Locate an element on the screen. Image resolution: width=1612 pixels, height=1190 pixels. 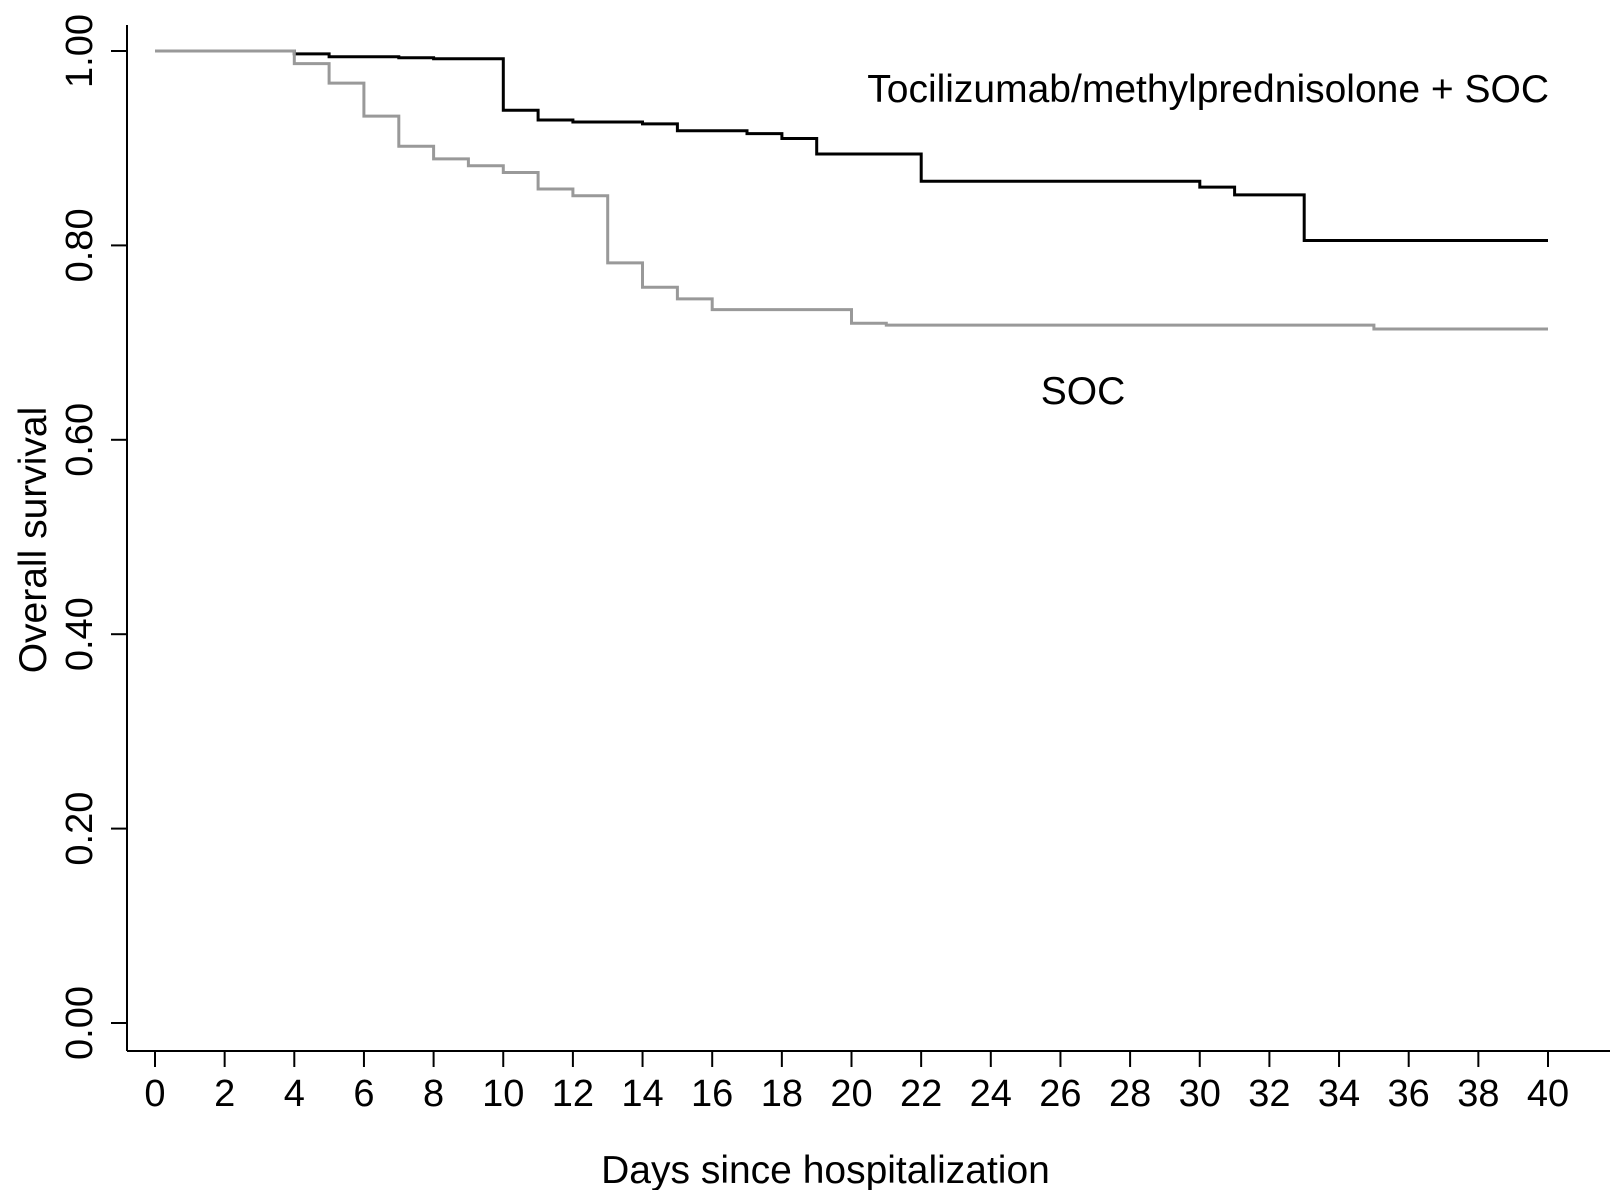
x-tick-label: 8 is located at coordinates (433, 1094).